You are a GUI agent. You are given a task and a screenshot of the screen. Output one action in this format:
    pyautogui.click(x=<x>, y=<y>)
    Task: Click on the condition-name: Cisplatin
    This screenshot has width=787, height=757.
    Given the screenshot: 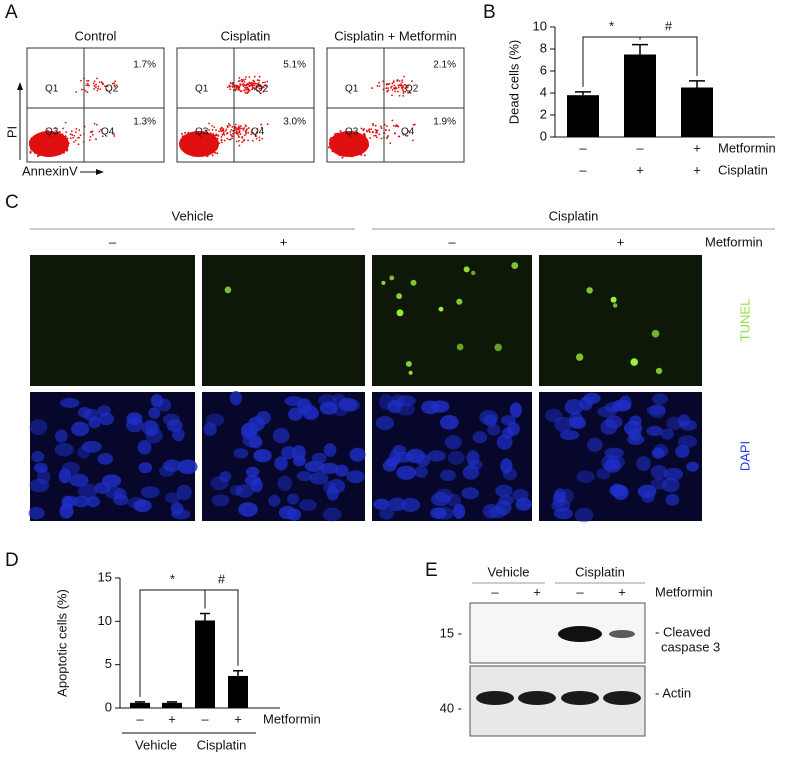 What is the action you would take?
    pyautogui.click(x=743, y=169)
    